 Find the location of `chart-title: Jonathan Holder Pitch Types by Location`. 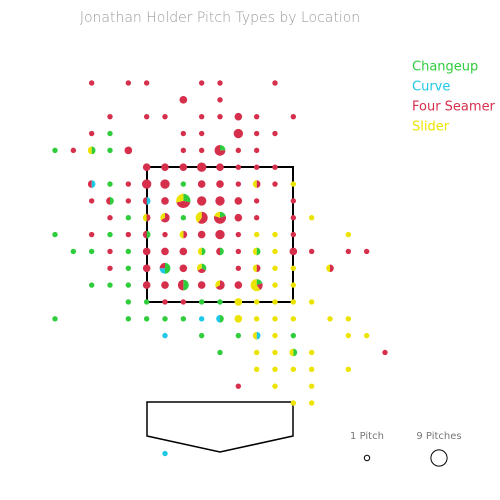

chart-title: Jonathan Holder Pitch Types by Location is located at coordinates (220, 18).